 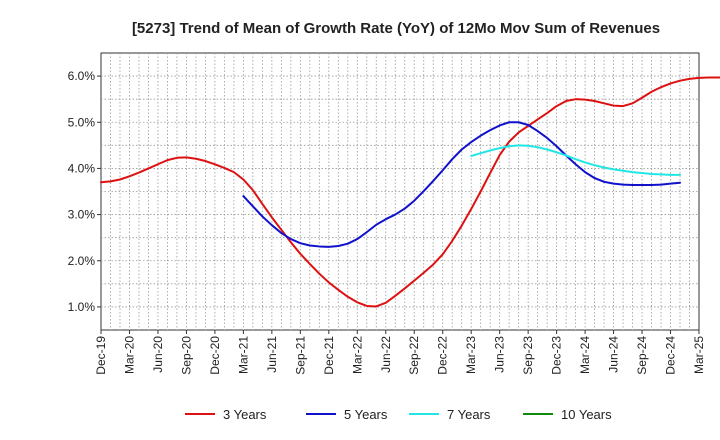 What do you see at coordinates (366, 414) in the screenshot?
I see `legend-label-5-years: 5 Years` at bounding box center [366, 414].